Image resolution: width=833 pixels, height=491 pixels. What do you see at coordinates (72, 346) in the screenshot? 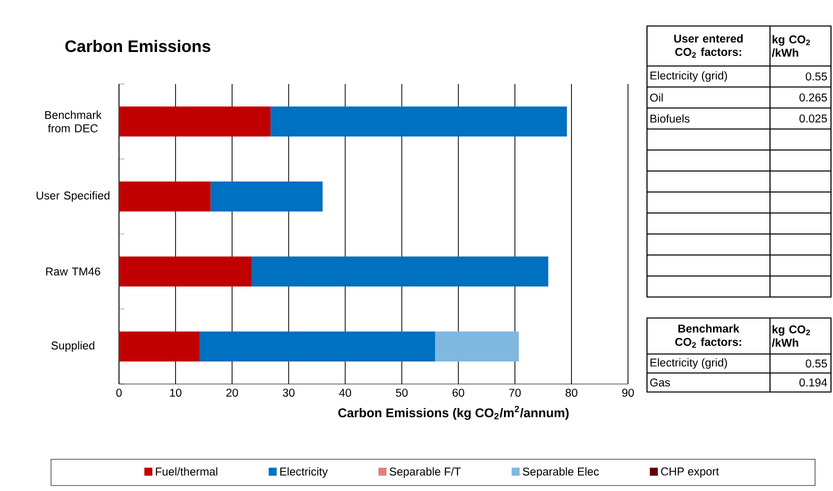
I see `y-tick-label: Supplied` at bounding box center [72, 346].